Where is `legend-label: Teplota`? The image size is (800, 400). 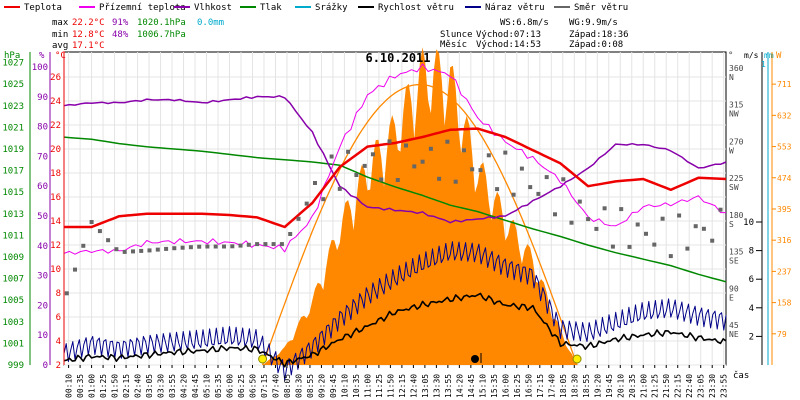 legend-label: Teplota is located at coordinates (43, 8).